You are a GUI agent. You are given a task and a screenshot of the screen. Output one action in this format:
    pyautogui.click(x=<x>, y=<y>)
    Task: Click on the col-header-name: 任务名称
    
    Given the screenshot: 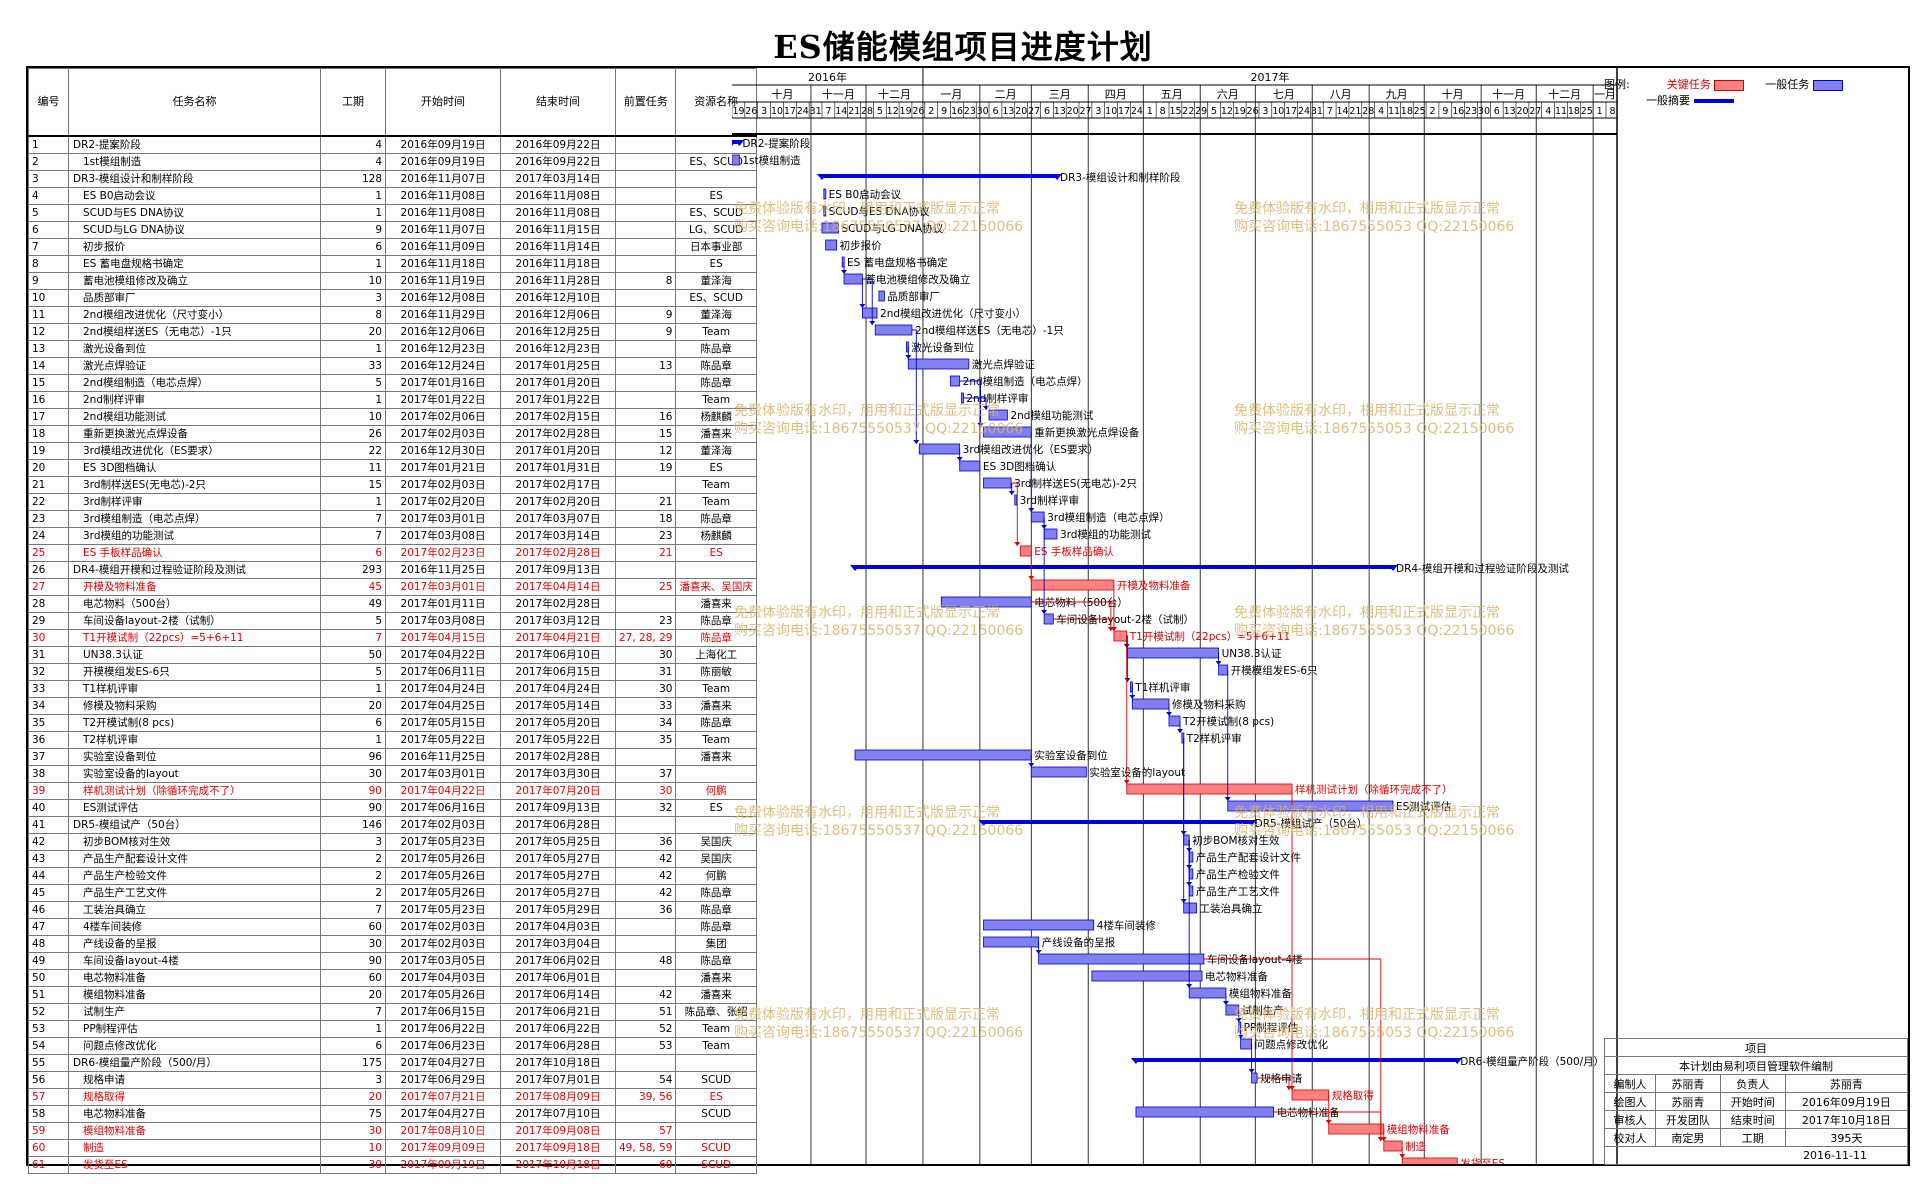 What is the action you would take?
    pyautogui.click(x=194, y=102)
    